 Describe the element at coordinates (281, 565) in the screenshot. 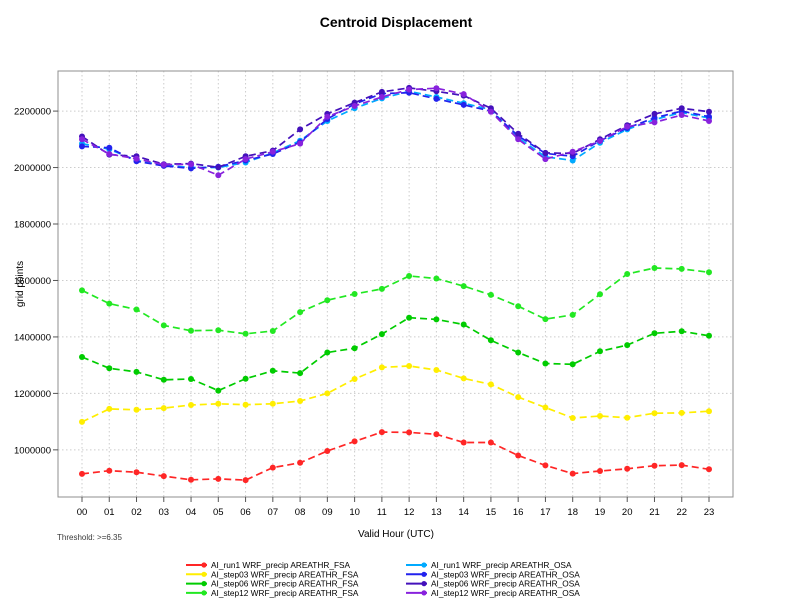

I see `legend-label: AI_run1 WRF_precip AREATHR_FSA` at that location.